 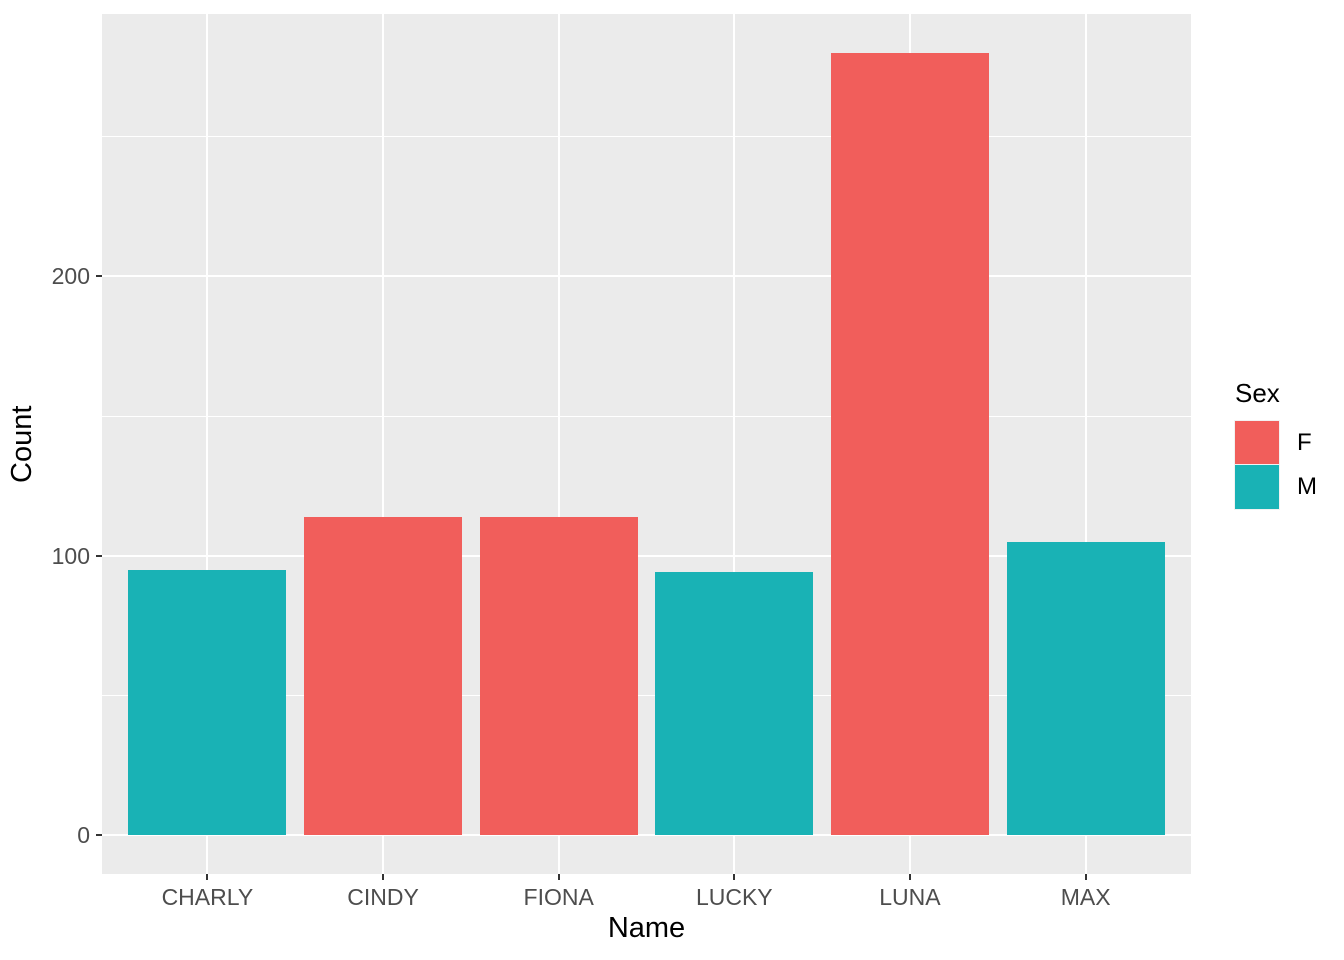 I want to click on bar-lucky, so click(x=734, y=703).